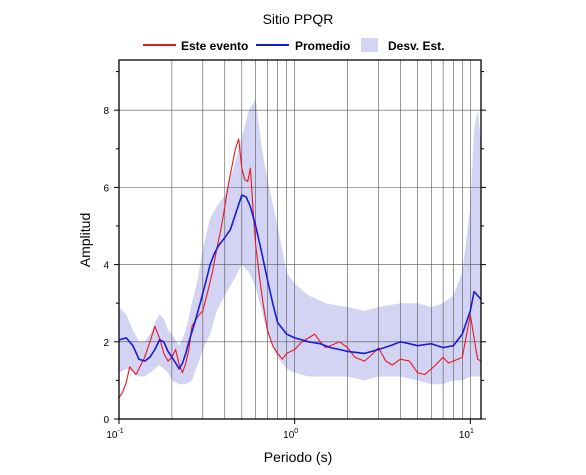  Describe the element at coordinates (106, 343) in the screenshot. I see `y-tick-label: 2` at that location.